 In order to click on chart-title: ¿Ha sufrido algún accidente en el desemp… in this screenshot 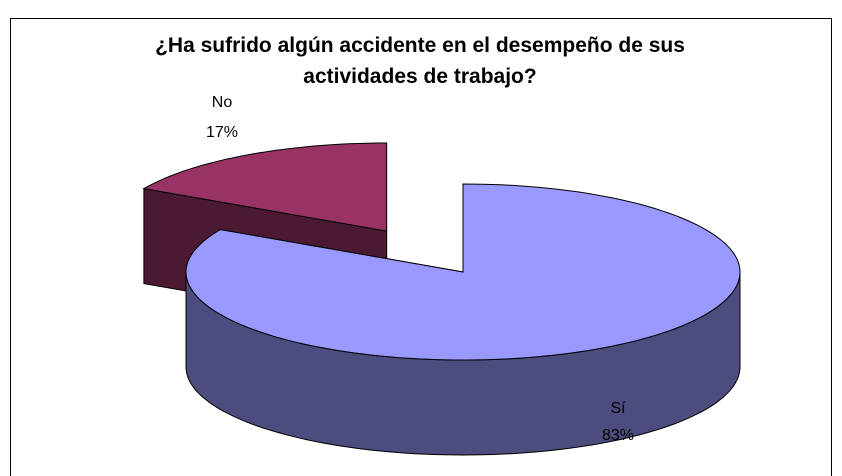, I will do `click(420, 61)`.